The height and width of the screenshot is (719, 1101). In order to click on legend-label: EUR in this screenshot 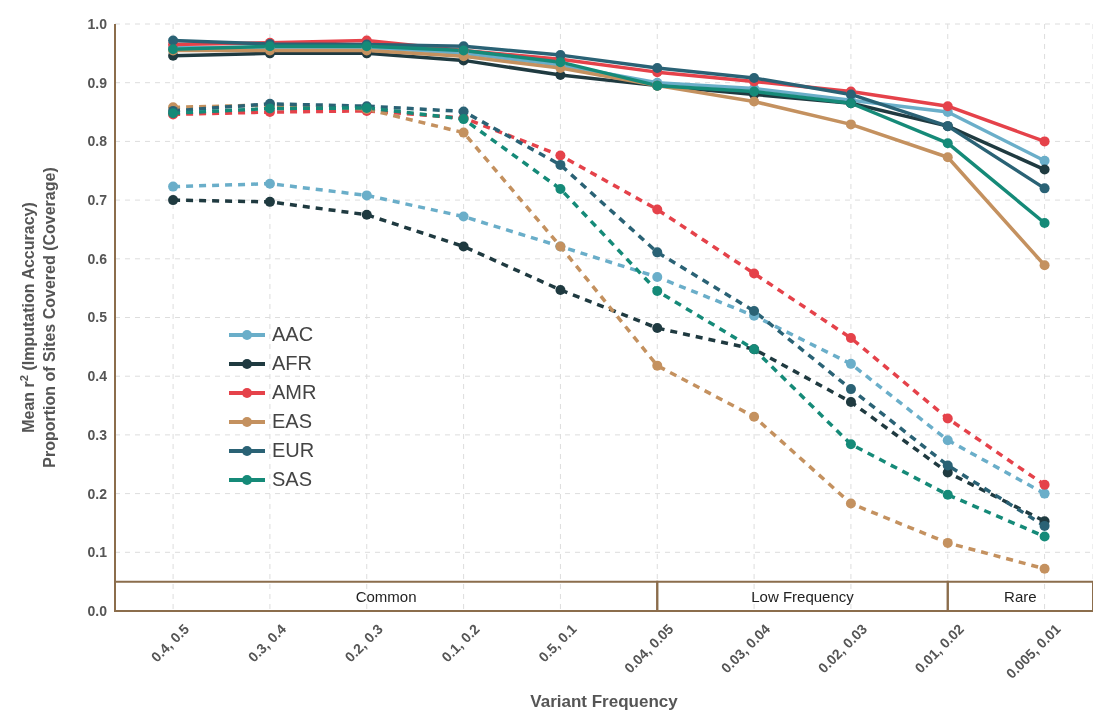, I will do `click(293, 450)`.